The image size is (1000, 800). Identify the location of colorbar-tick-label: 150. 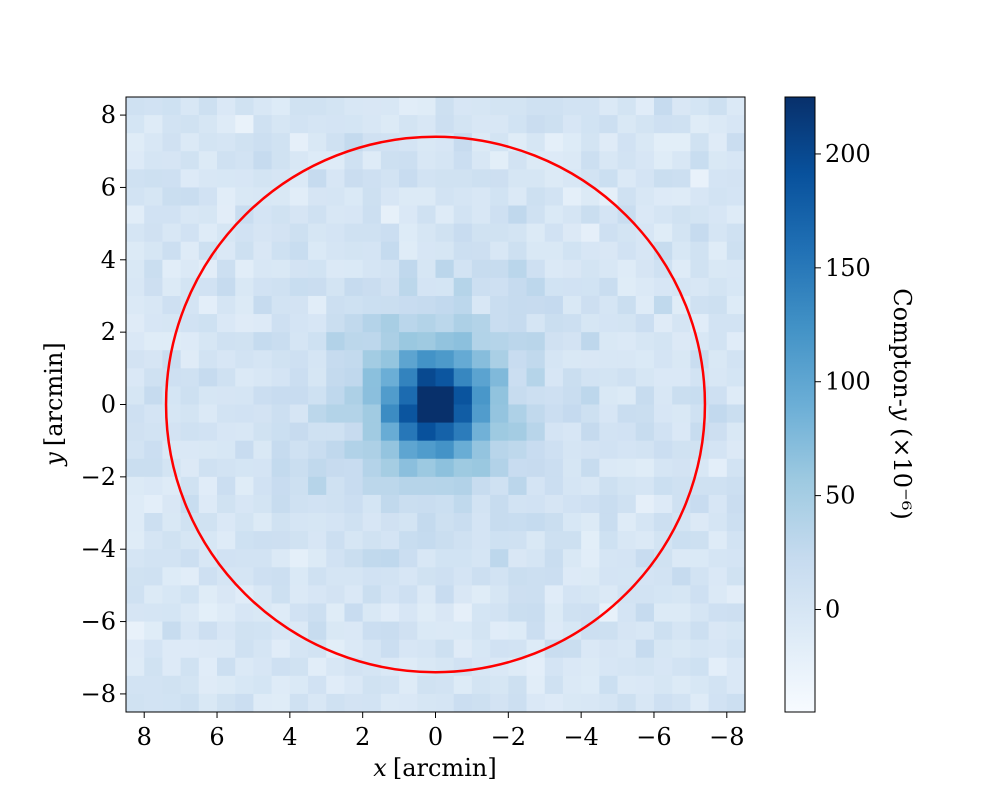
(848, 268).